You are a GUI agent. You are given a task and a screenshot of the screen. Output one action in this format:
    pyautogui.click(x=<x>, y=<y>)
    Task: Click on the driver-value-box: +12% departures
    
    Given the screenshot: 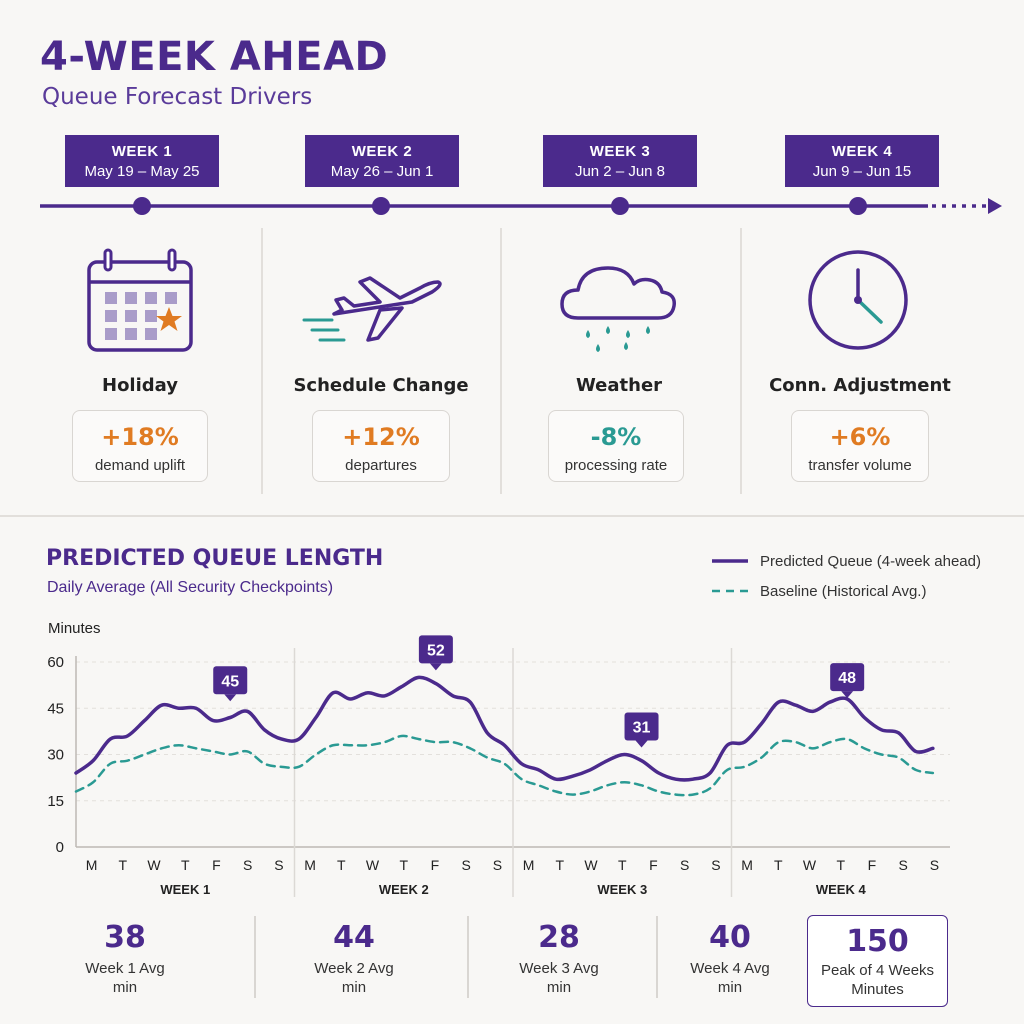 What is the action you would take?
    pyautogui.click(x=381, y=446)
    